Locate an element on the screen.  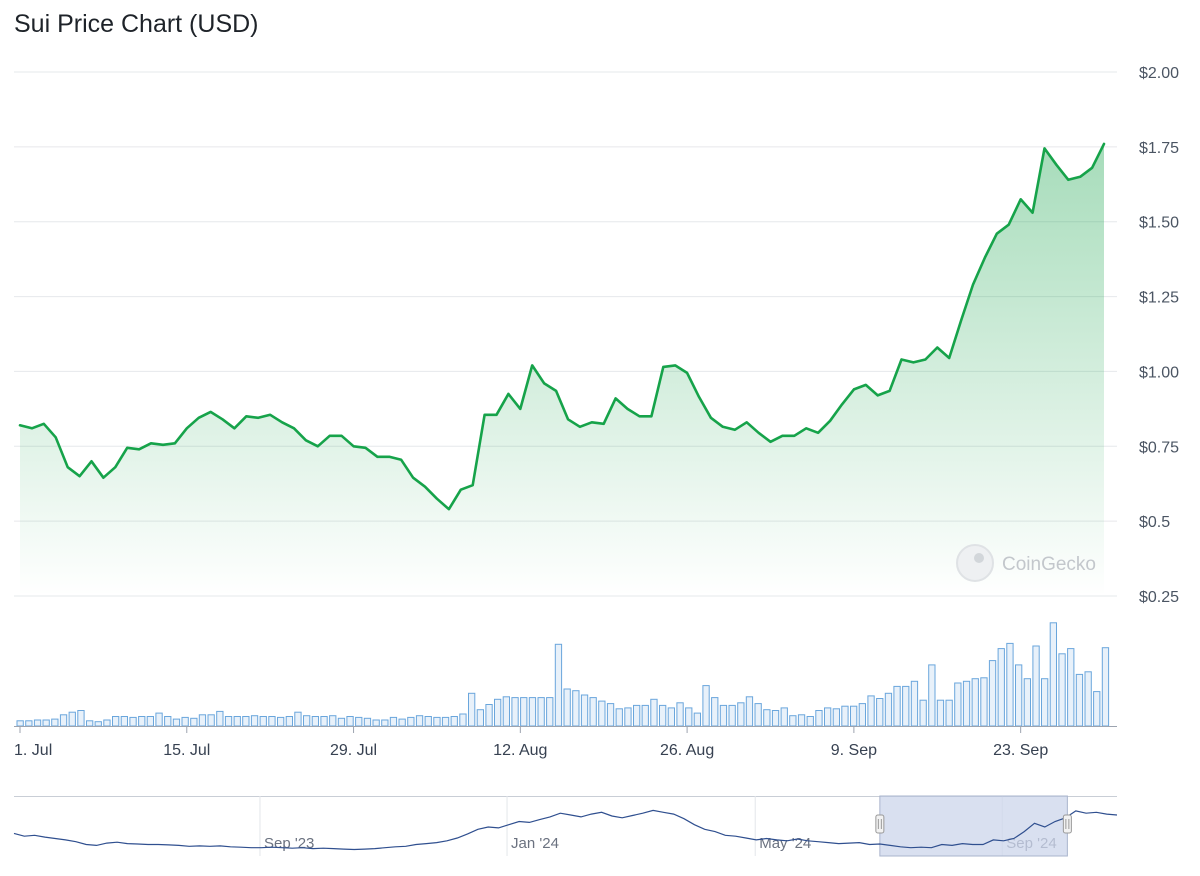
volume-bars is located at coordinates (563, 674).